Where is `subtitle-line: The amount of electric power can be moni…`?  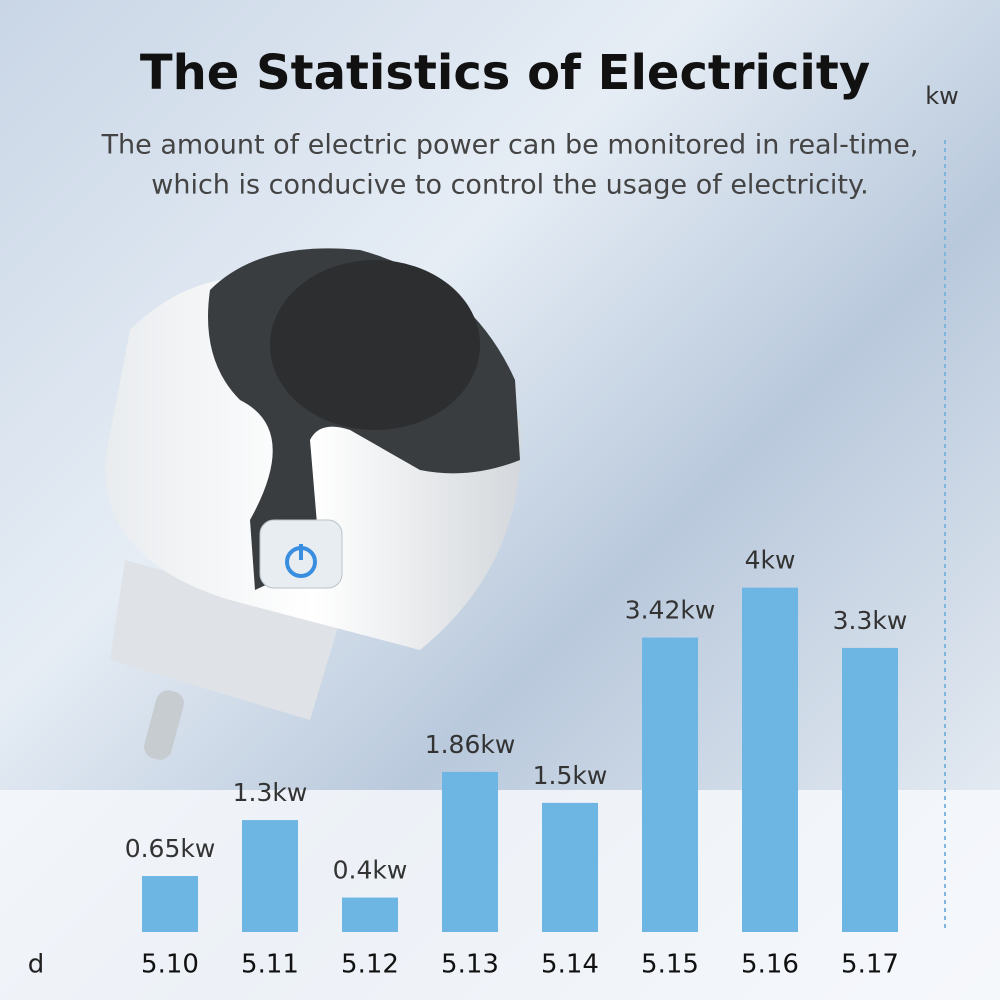
subtitle-line: The amount of electric power can be moni… is located at coordinates (510, 145).